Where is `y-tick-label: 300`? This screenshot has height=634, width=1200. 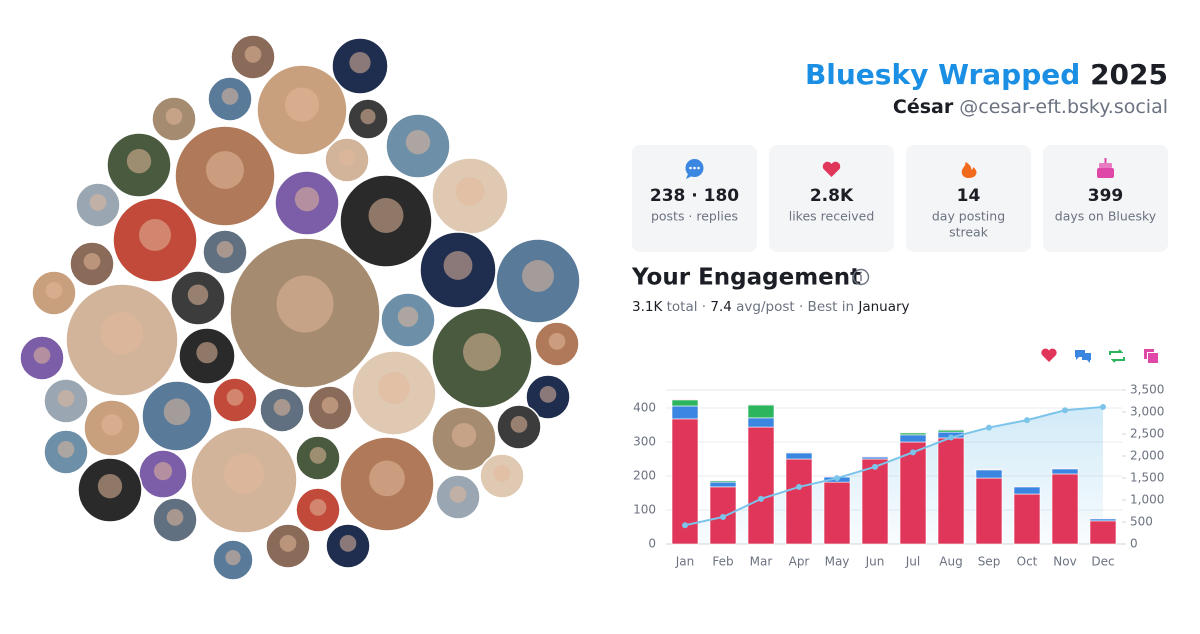
y-tick-label: 300 is located at coordinates (644, 442).